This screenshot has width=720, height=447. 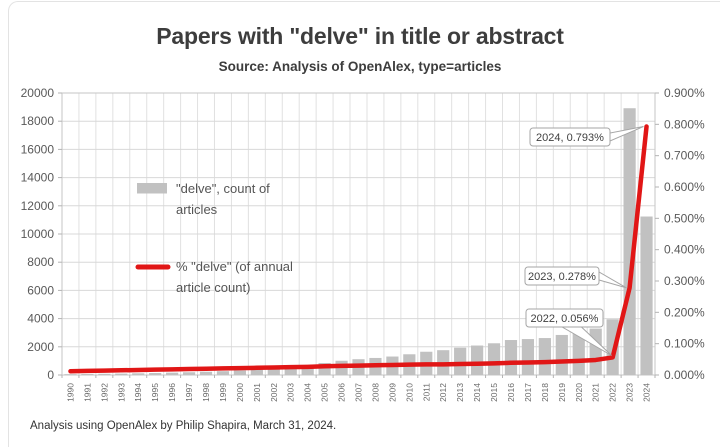 I want to click on svg-text: 2003, so click(x=291, y=392).